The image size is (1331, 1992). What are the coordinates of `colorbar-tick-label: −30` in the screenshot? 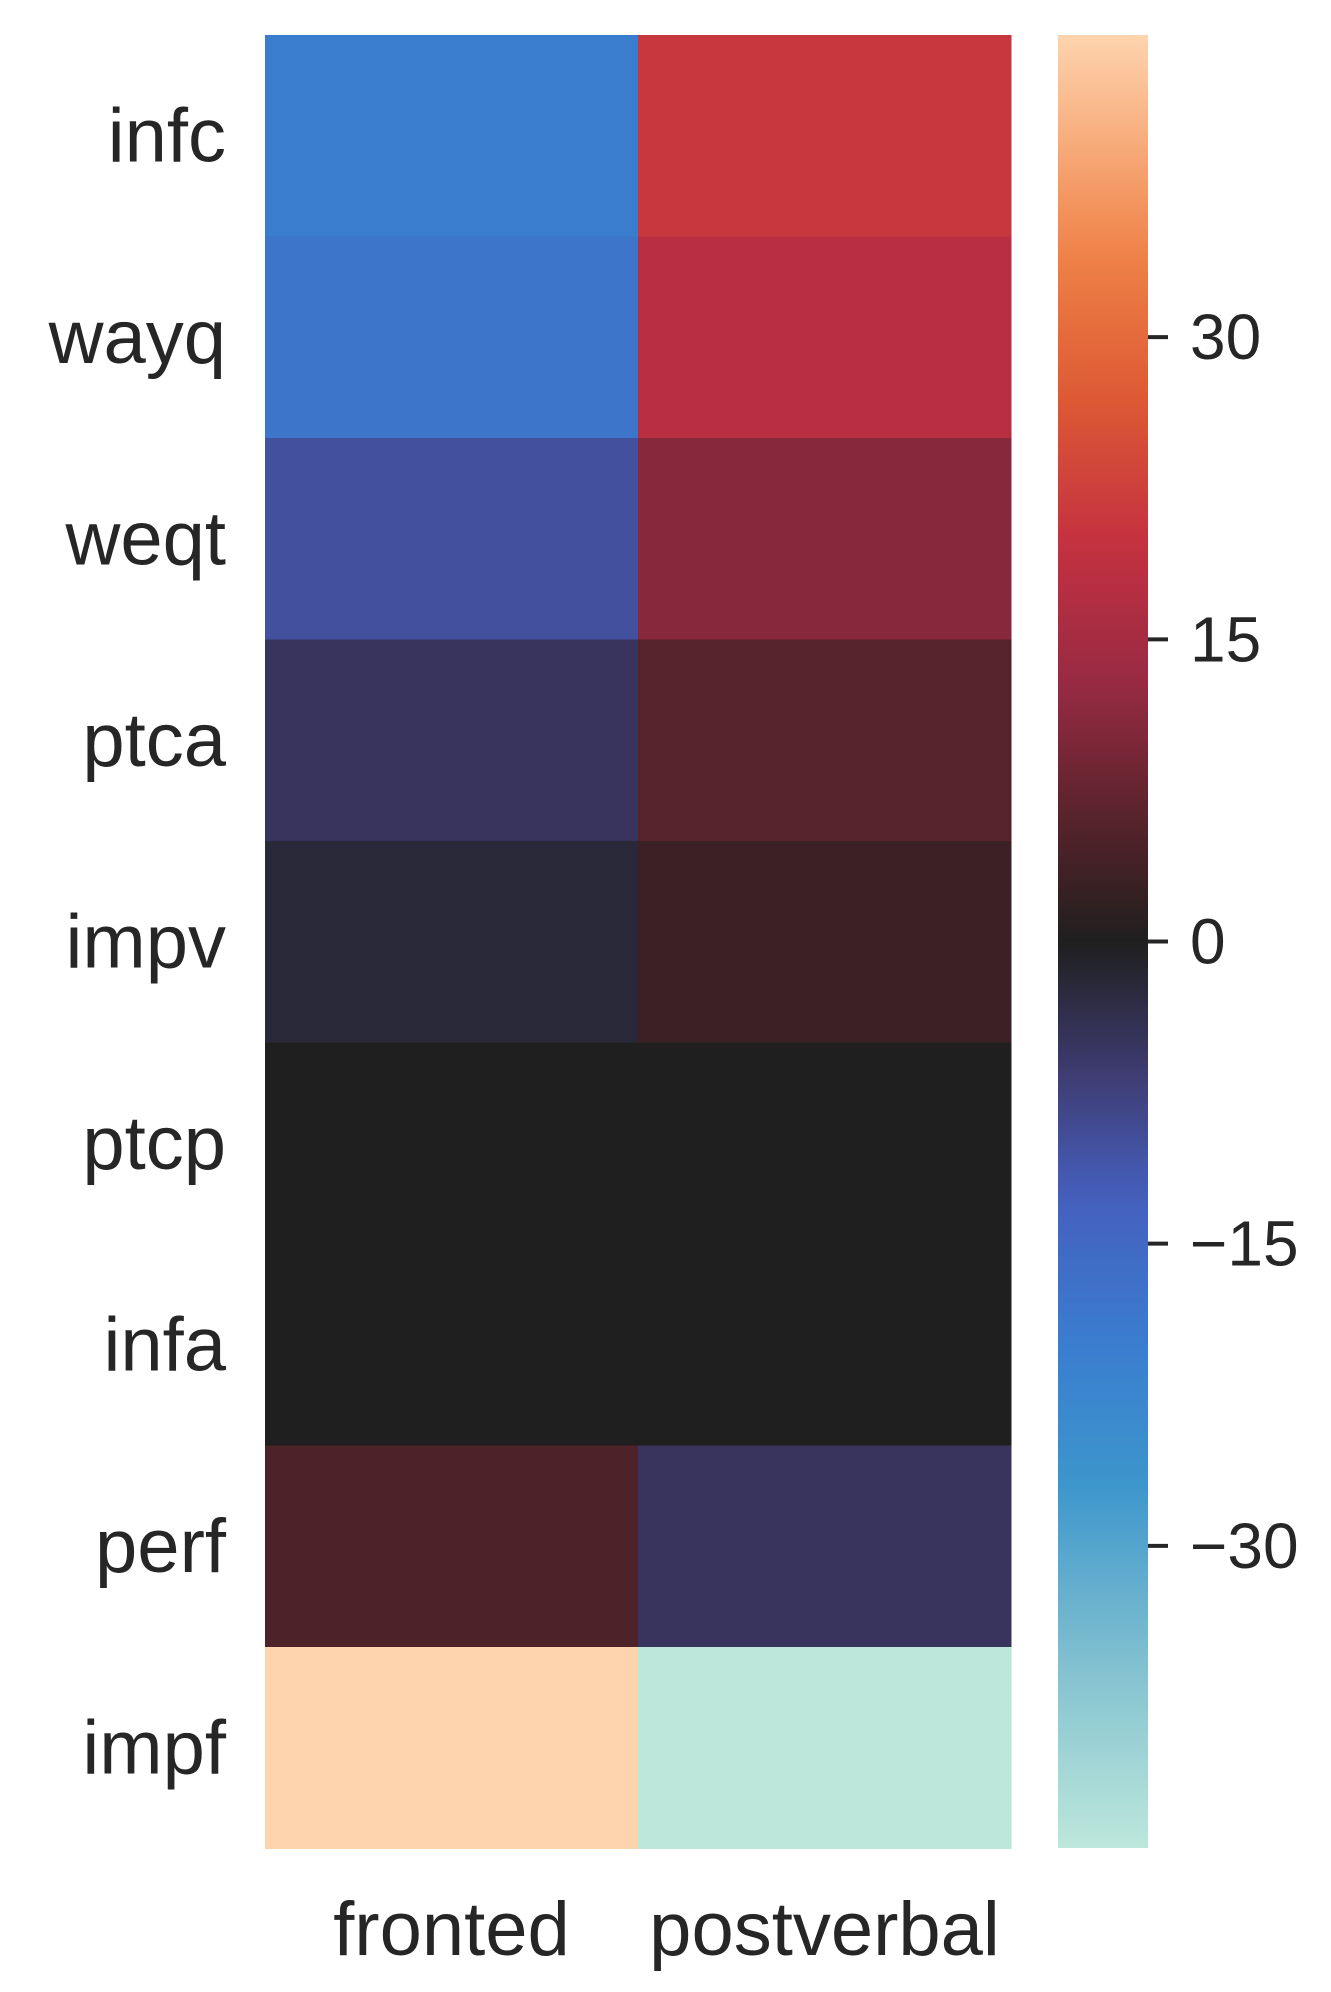 It's located at (1244, 1546).